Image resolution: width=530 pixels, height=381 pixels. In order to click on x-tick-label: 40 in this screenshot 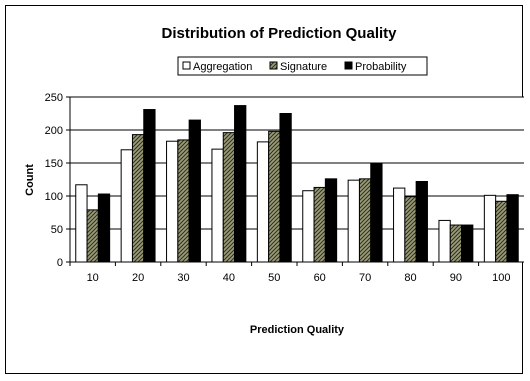, I will do `click(229, 278)`.